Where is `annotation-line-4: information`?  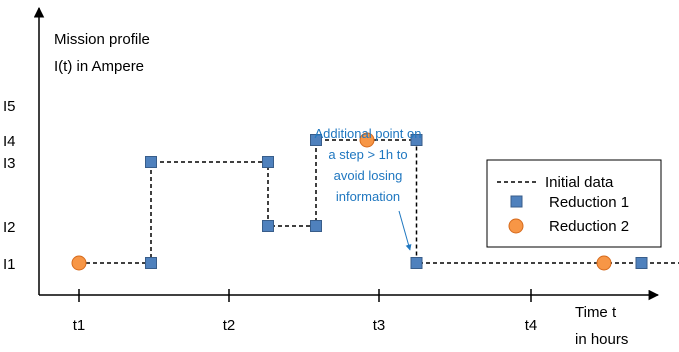 annotation-line-4: information is located at coordinates (368, 196).